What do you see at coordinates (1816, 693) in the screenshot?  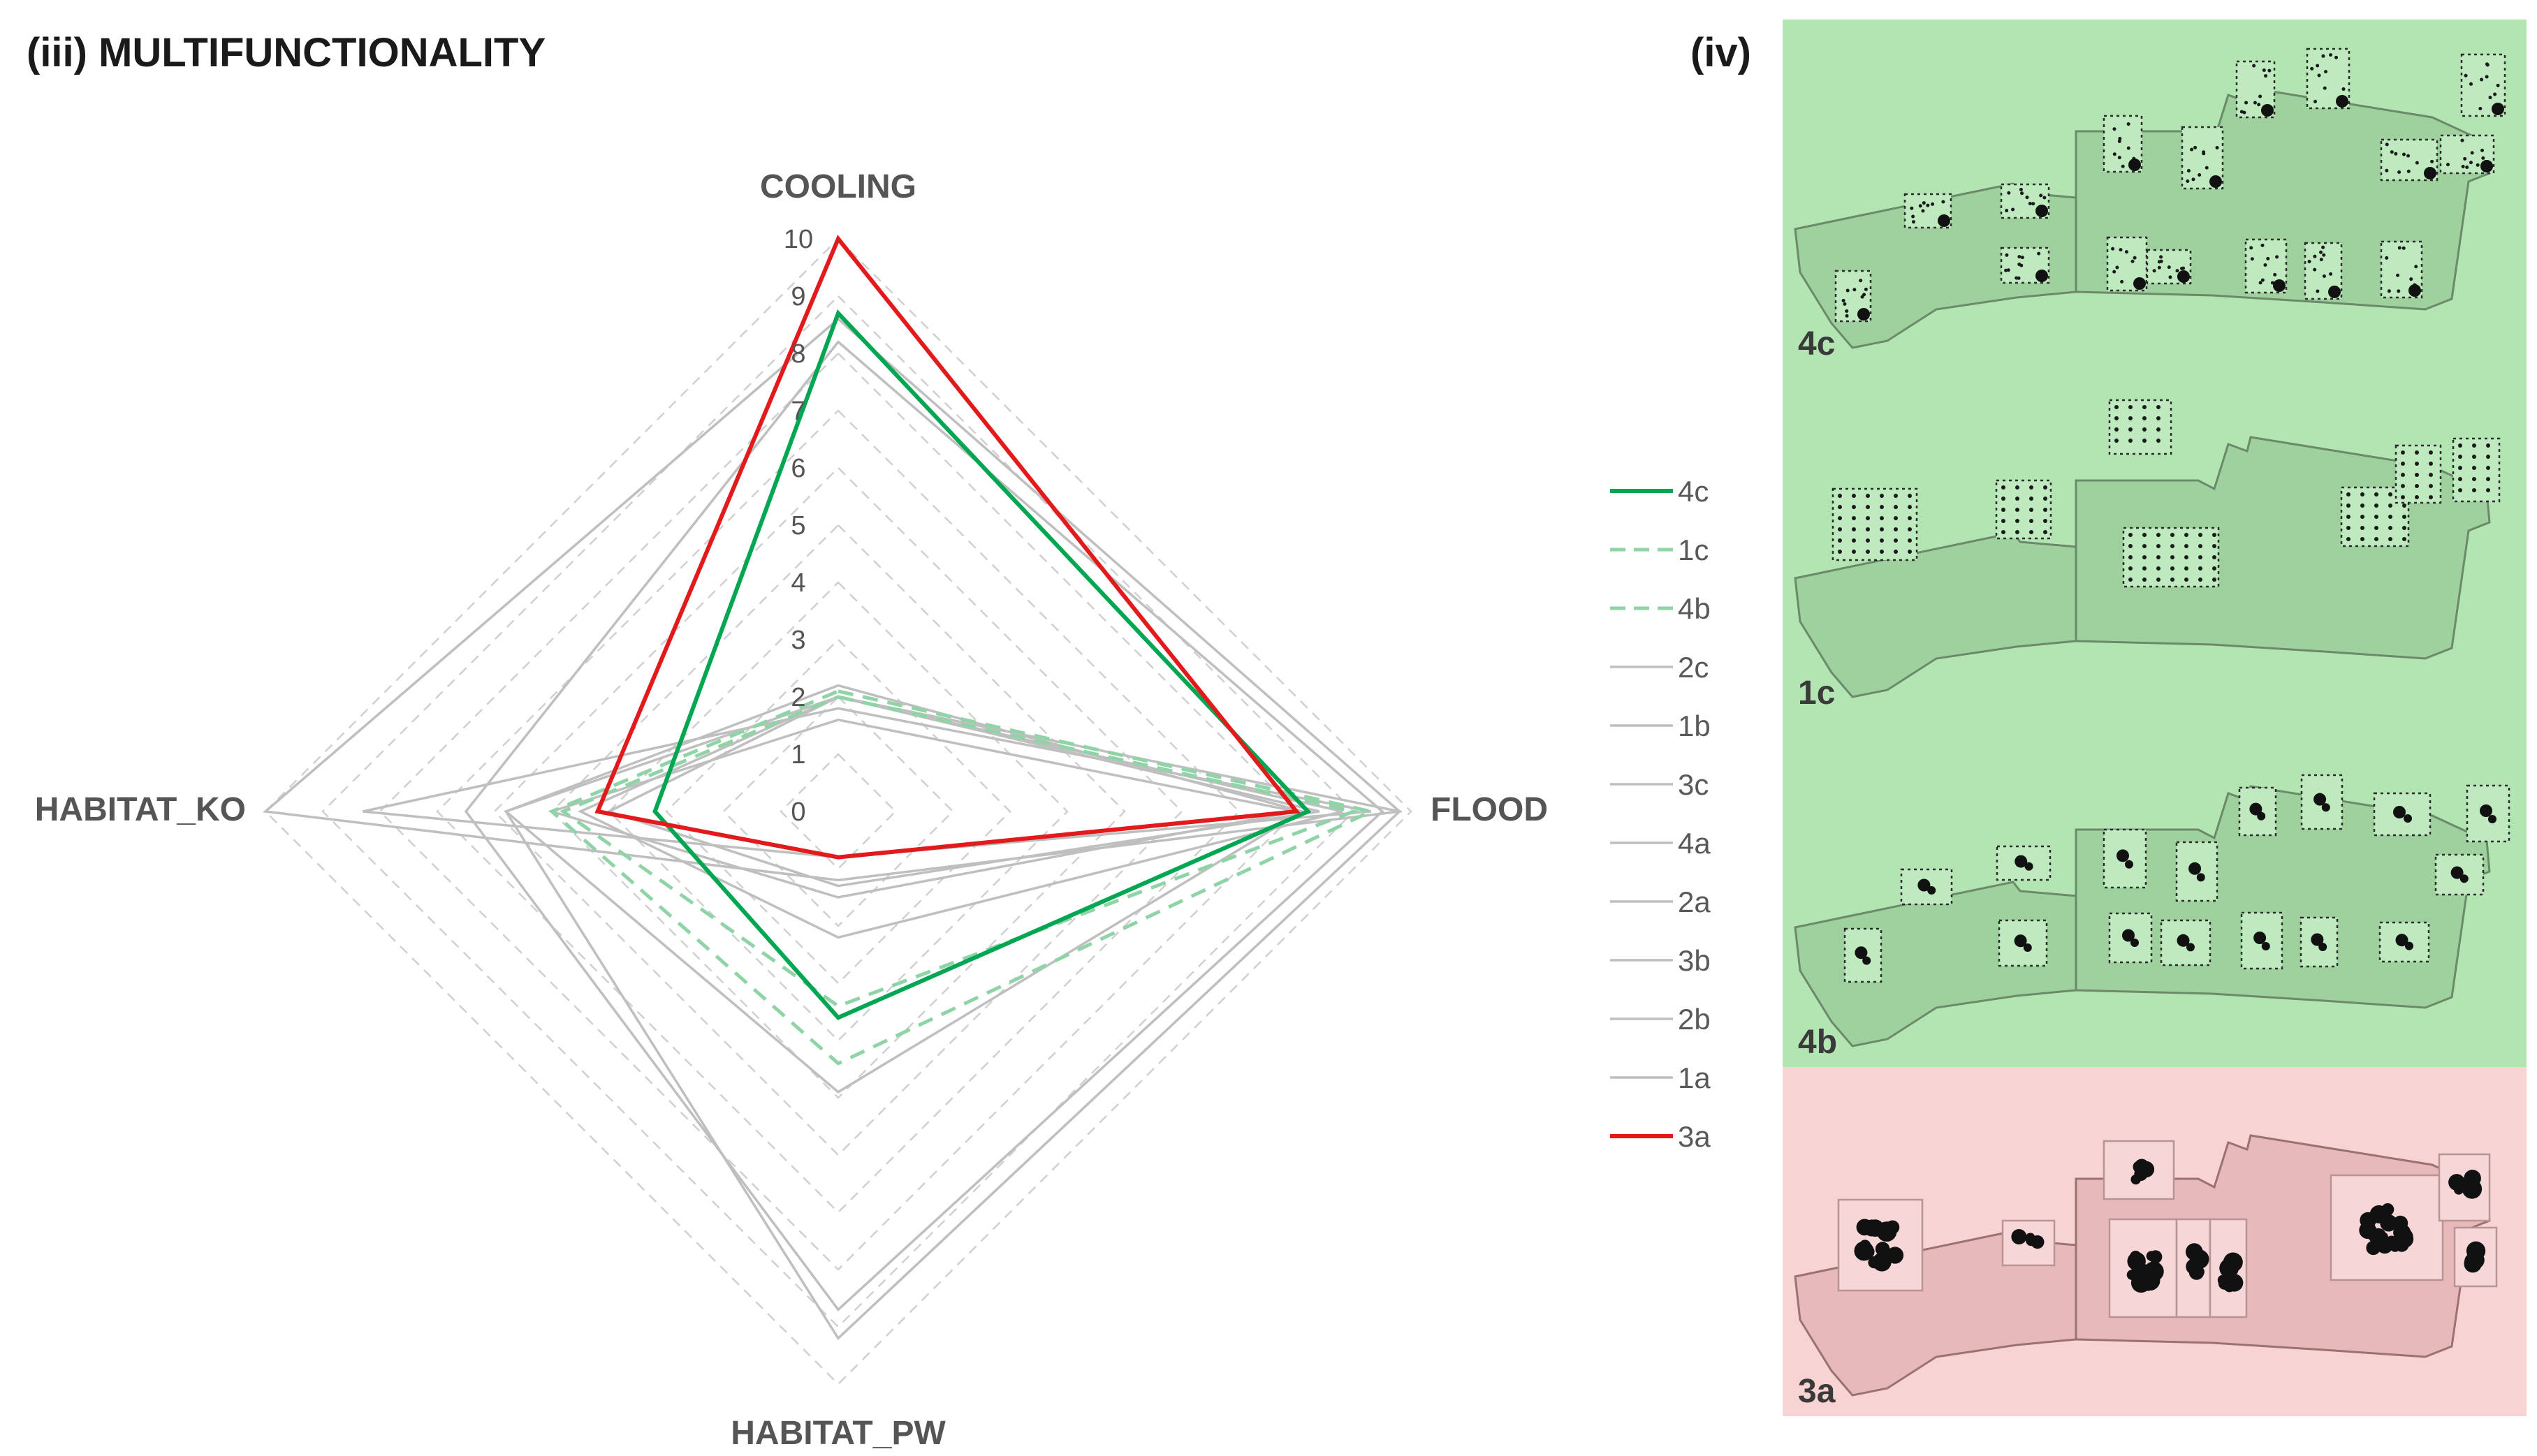 I see `map-label-1c: 1c` at bounding box center [1816, 693].